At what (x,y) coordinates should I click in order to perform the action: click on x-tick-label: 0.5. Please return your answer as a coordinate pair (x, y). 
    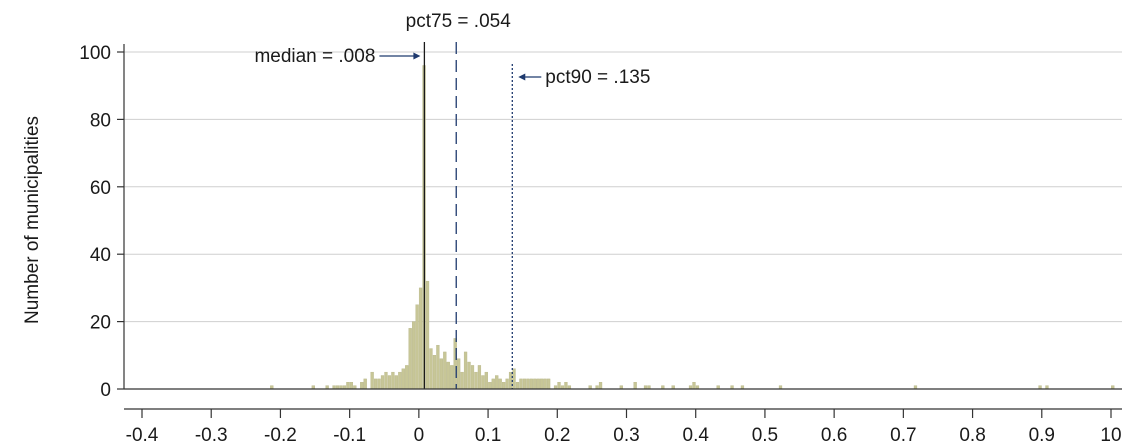
    Looking at the image, I should click on (765, 435).